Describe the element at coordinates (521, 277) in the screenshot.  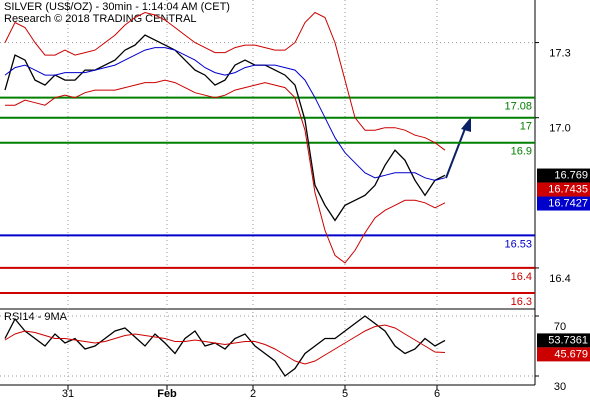
I see `level-label: 16.4` at that location.